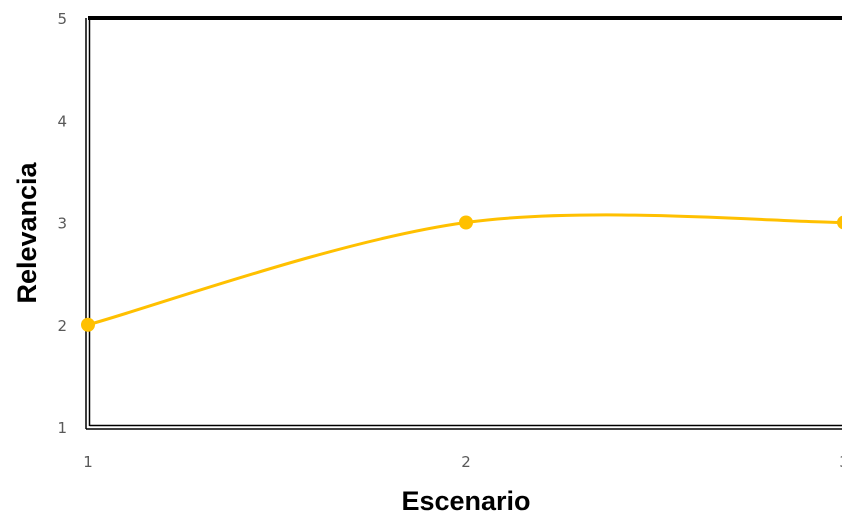 Image resolution: width=842 pixels, height=515 pixels. Describe the element at coordinates (62, 428) in the screenshot. I see `y-tick-label: 1` at that location.